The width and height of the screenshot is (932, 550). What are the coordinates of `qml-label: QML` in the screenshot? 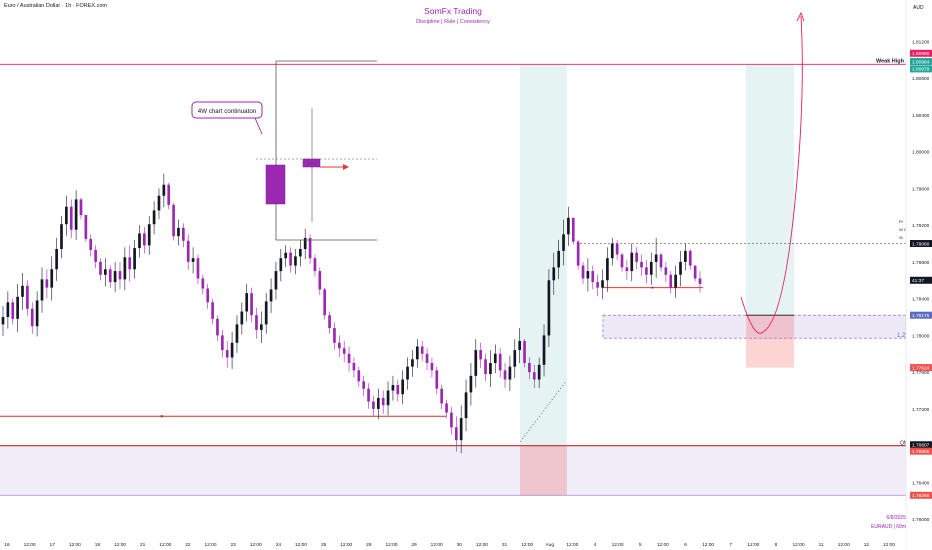 It's located at (905, 444).